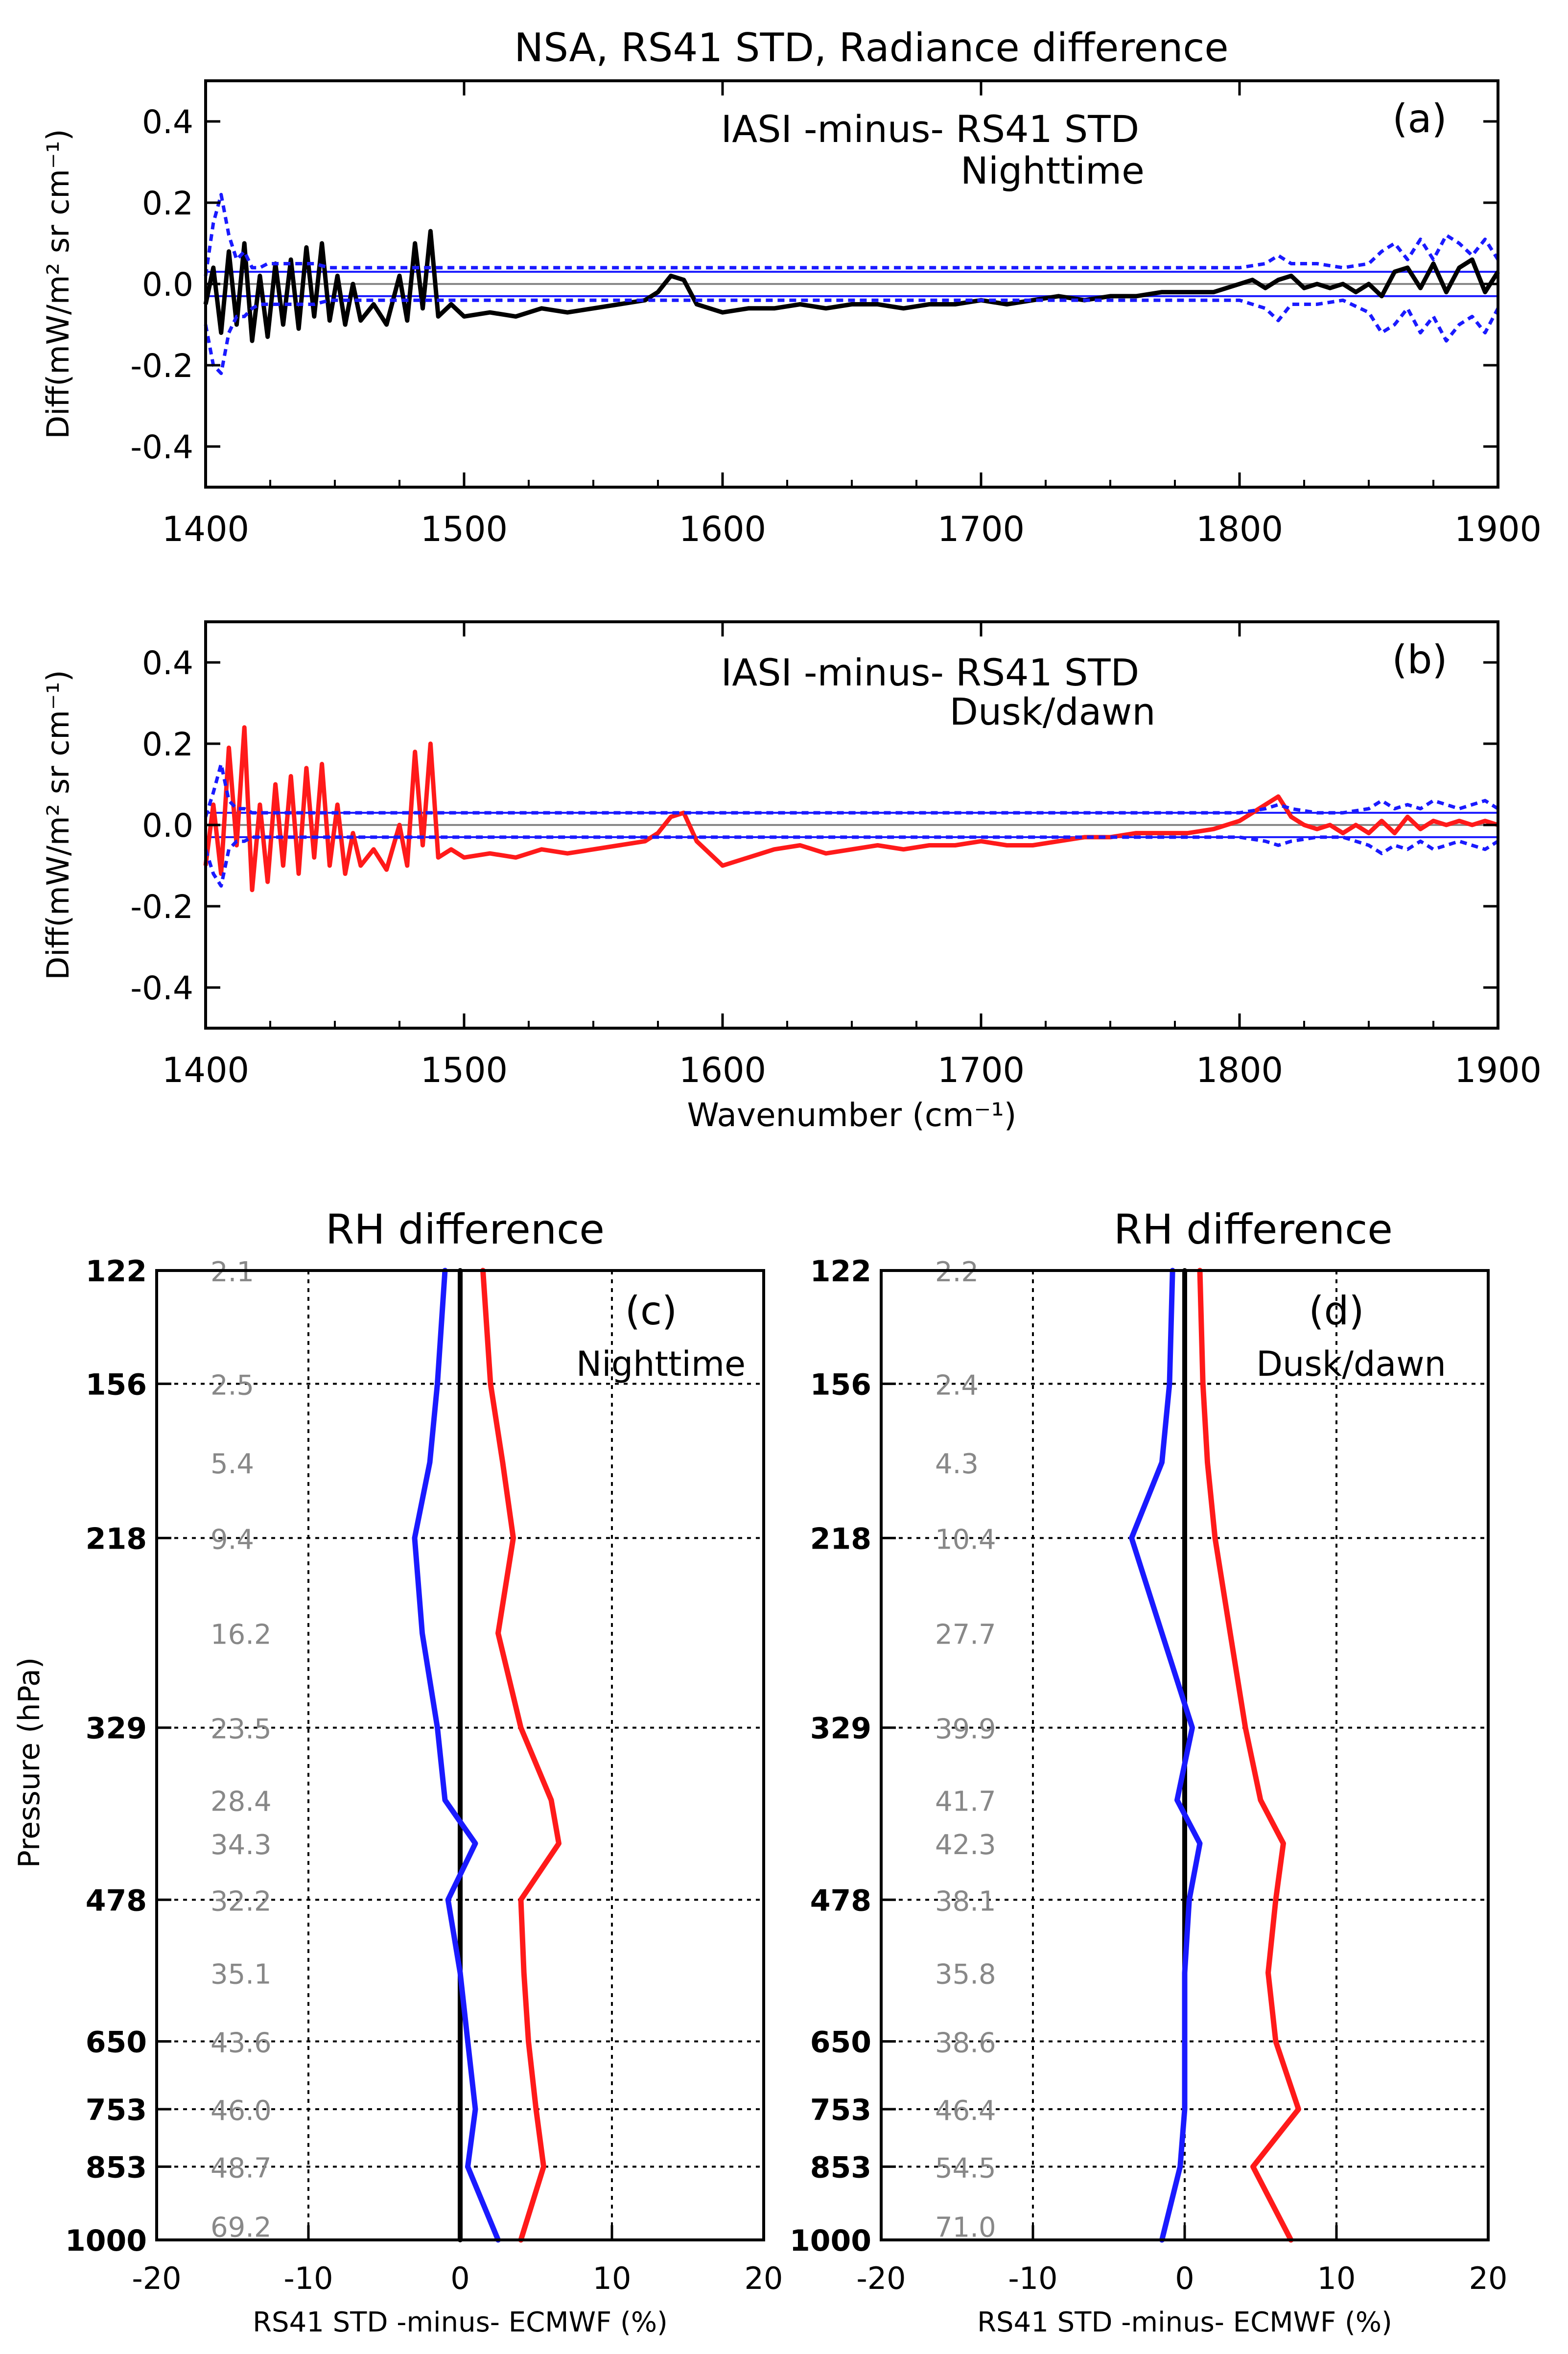 This screenshot has width=1568, height=2354. I want to click on count-label: 10.4, so click(965, 1540).